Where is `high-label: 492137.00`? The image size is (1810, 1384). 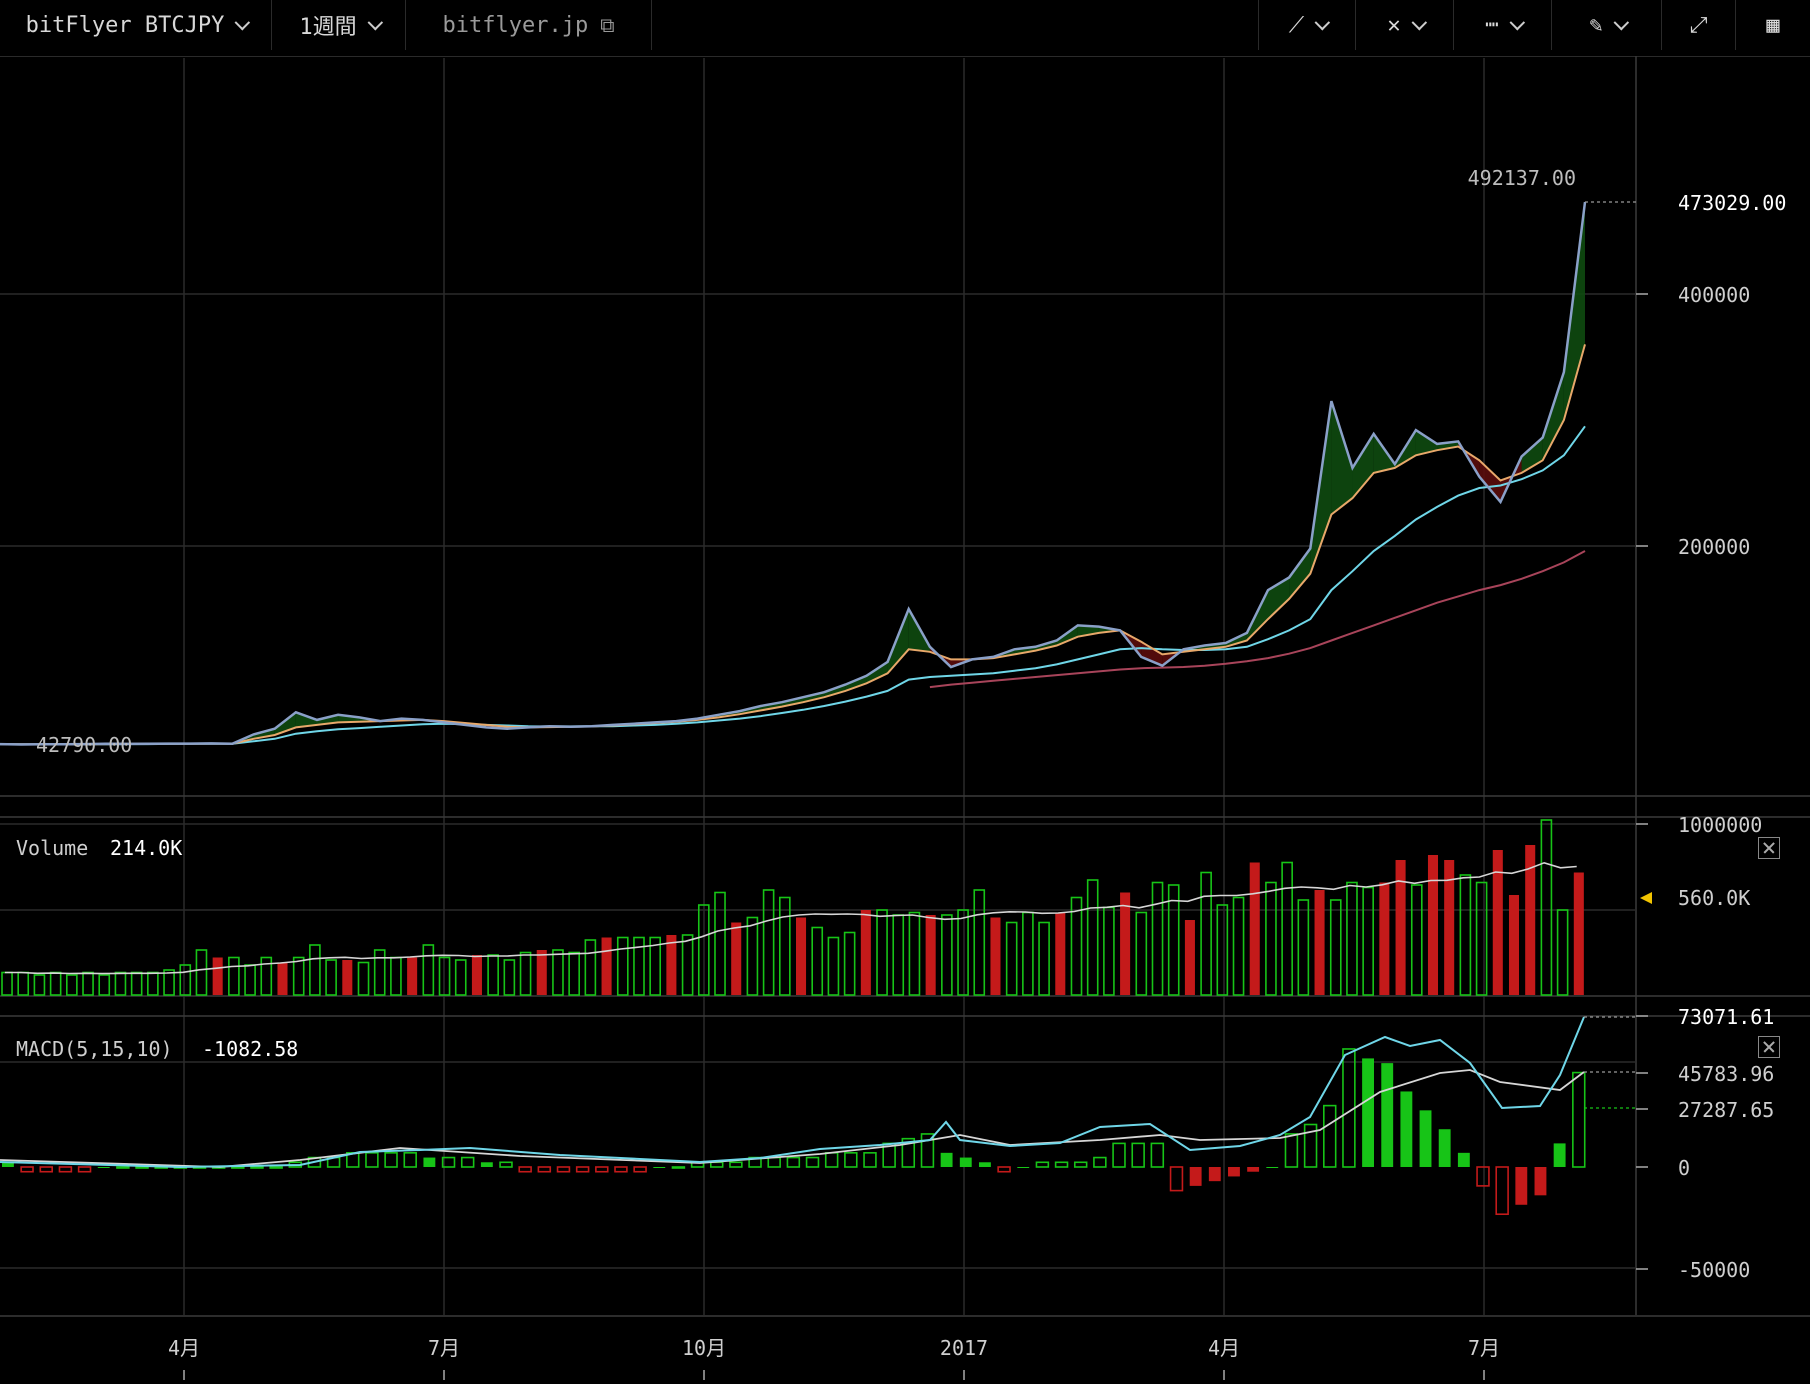 high-label: 492137.00 is located at coordinates (1522, 178).